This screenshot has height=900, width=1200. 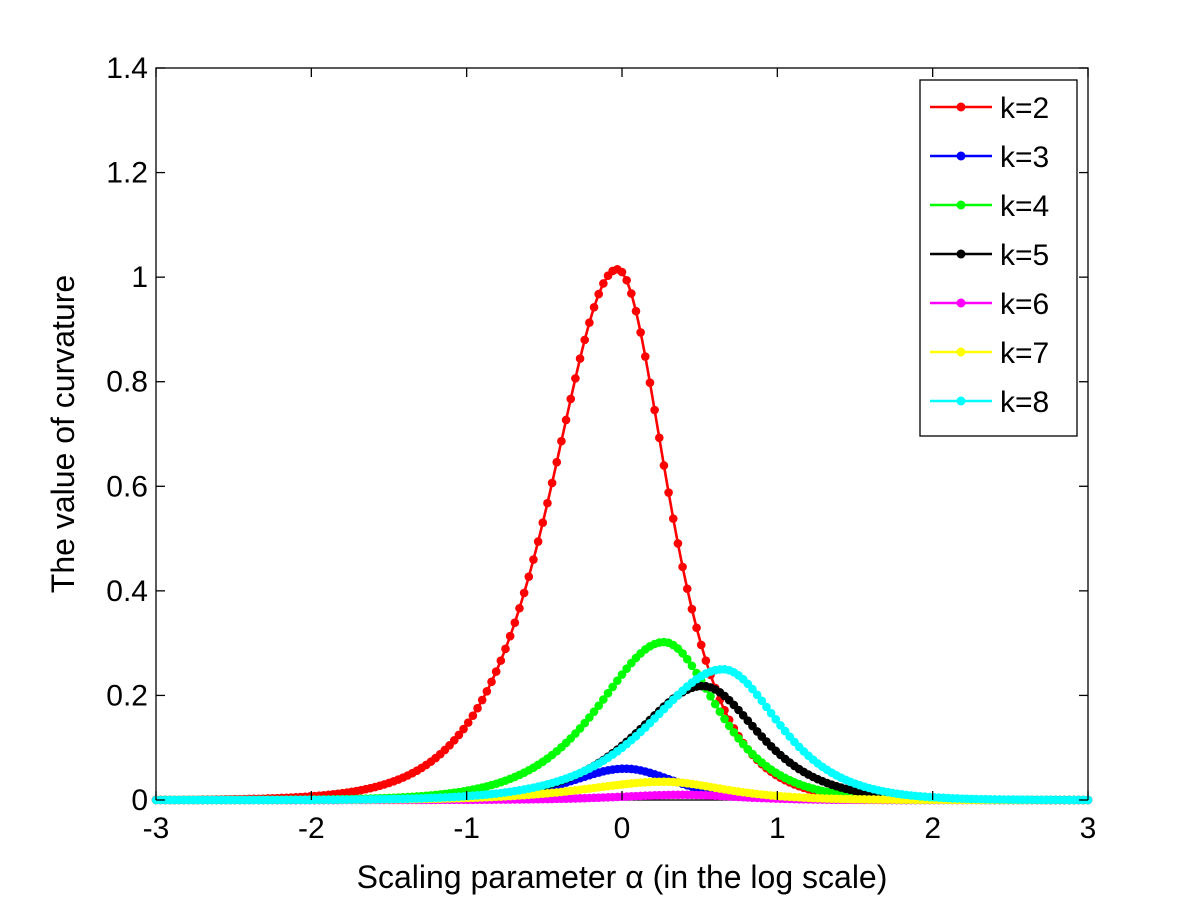 I want to click on x-tick-label: -1, so click(x=466, y=828).